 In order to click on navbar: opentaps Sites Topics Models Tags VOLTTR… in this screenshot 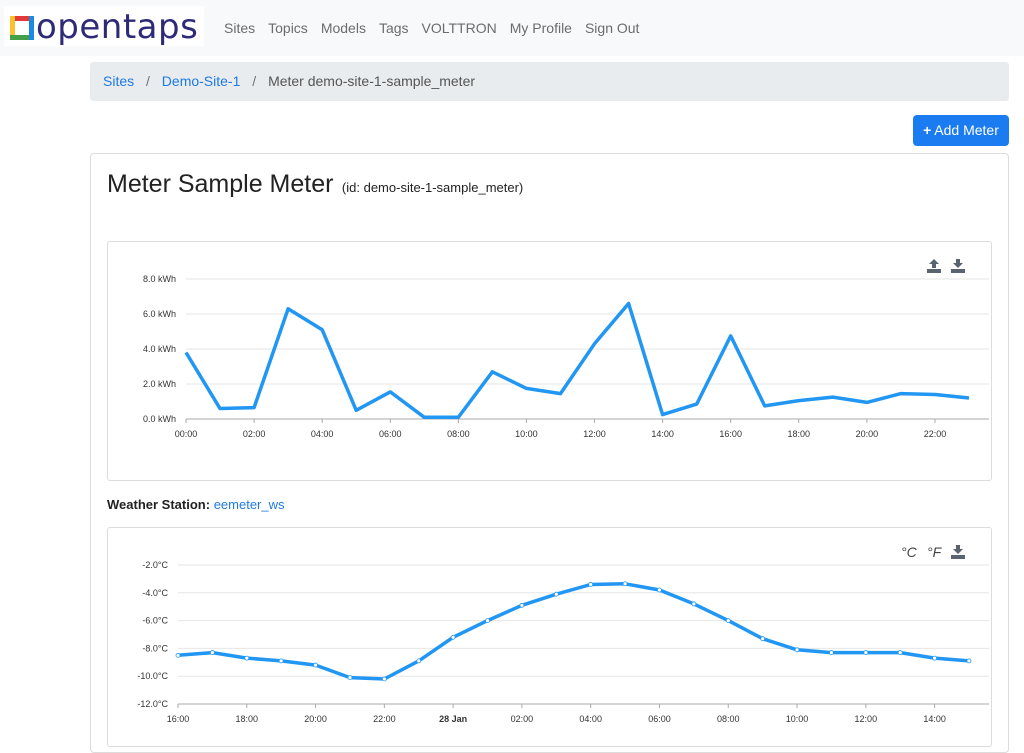, I will do `click(512, 28)`.